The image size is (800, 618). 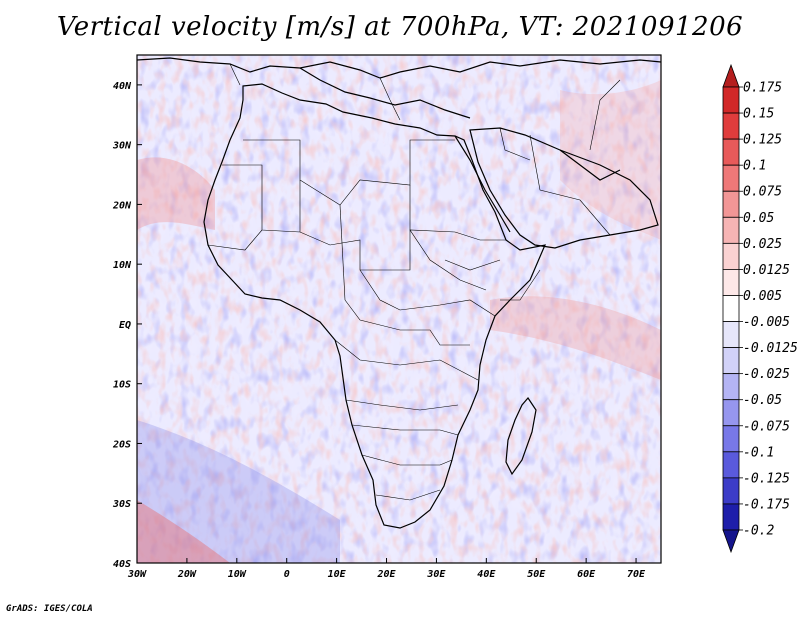 What do you see at coordinates (49, 609) in the screenshot?
I see `credit-text: GrADS: IGES/COLA` at bounding box center [49, 609].